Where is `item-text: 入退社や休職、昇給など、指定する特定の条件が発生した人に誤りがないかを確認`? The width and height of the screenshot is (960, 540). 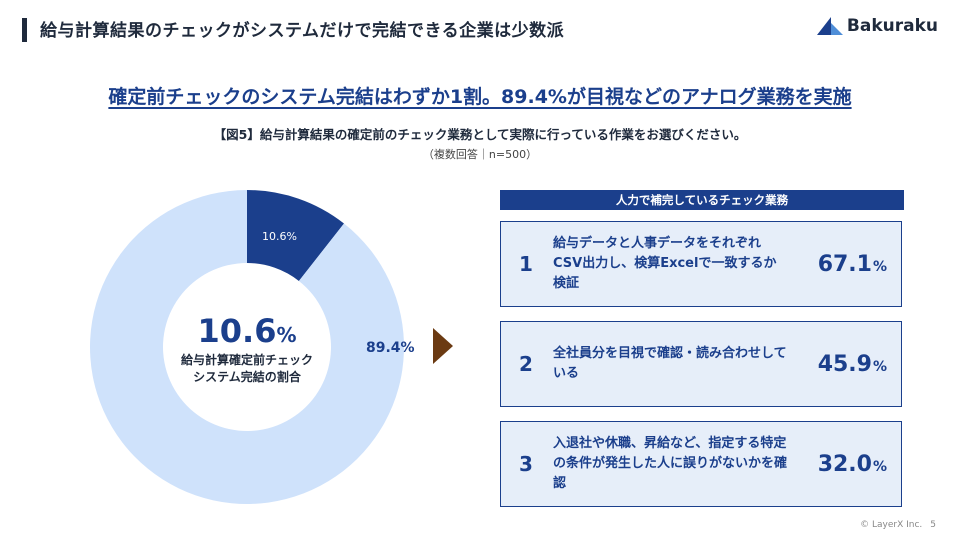 item-text: 入退社や休職、昇給など、指定する特定の条件が発生した人に誤りがないかを確認 is located at coordinates (671, 464).